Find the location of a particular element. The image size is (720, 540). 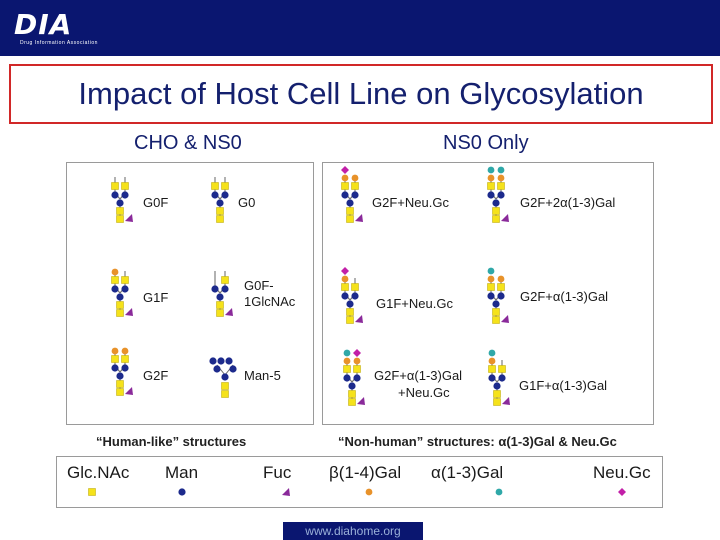

label-man5: Man-5 is located at coordinates (262, 375).